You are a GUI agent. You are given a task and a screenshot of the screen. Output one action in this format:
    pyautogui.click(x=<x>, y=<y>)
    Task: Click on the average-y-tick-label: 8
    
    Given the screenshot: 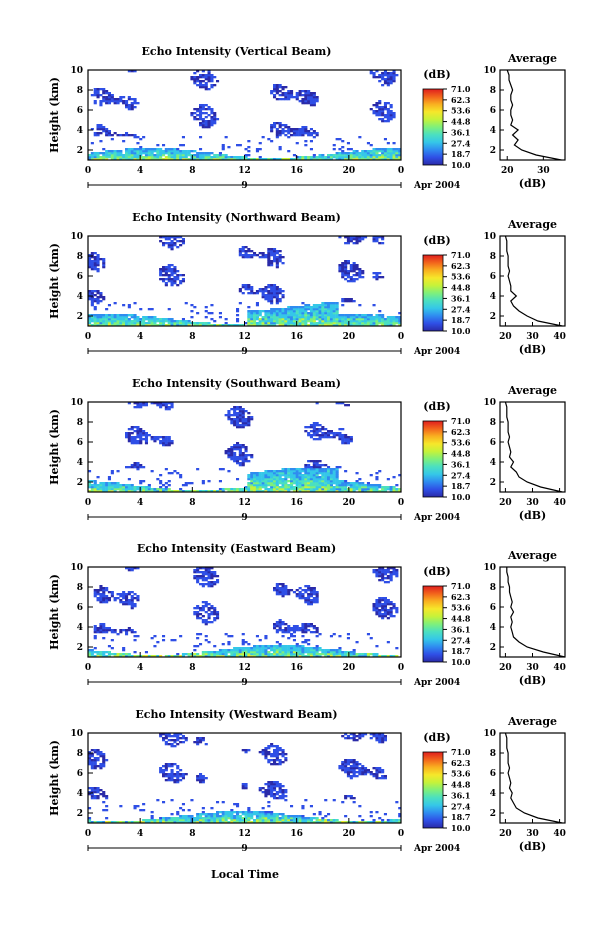 What is the action you would take?
    pyautogui.click(x=493, y=588)
    